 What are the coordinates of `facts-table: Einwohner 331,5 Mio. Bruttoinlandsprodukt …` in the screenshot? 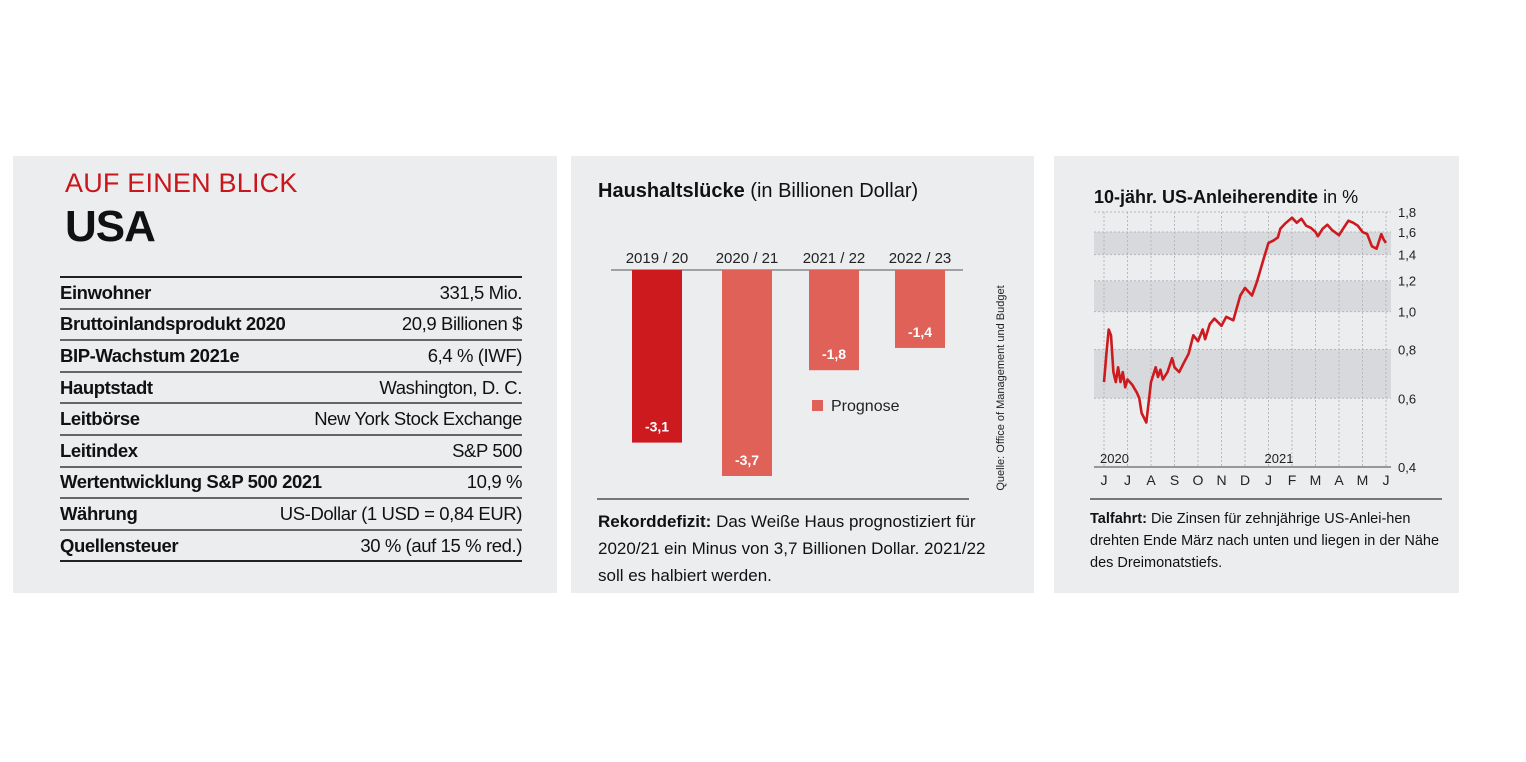 It's located at (291, 419).